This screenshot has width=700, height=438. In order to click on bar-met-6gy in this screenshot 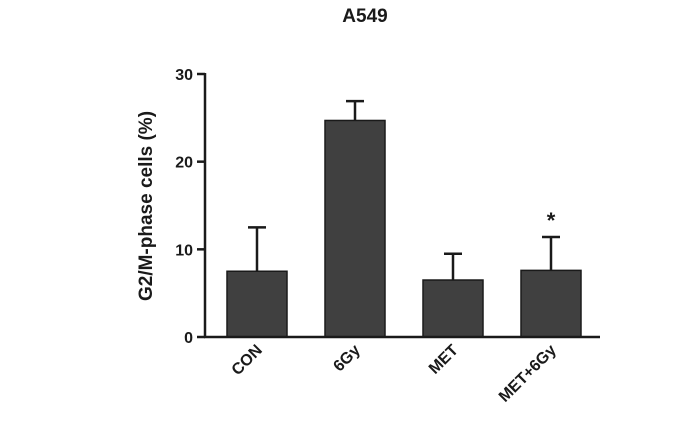, I will do `click(551, 303)`.